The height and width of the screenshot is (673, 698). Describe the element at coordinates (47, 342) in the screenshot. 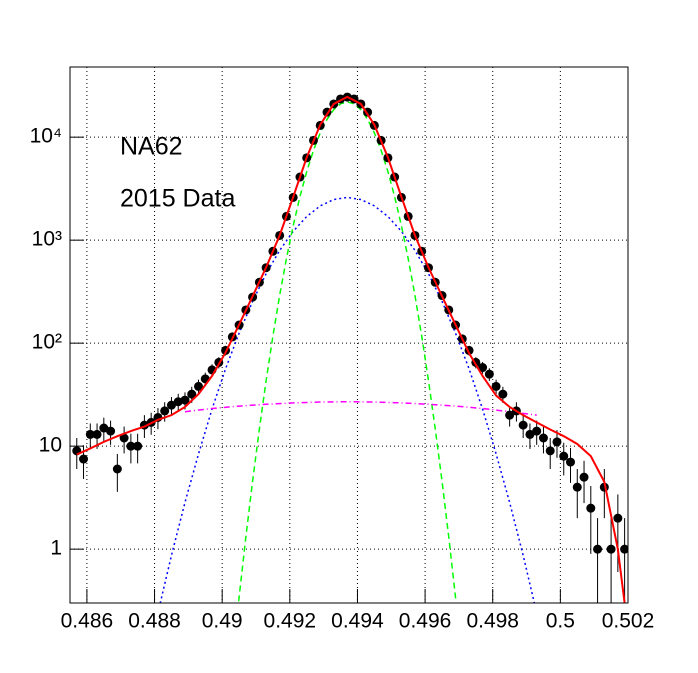

I see `y-tick-label: 10²` at that location.